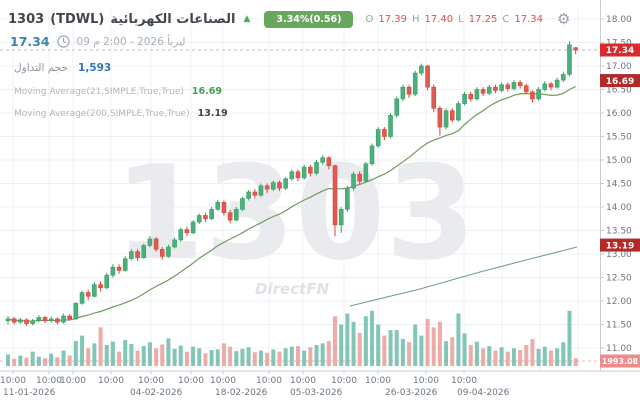  What do you see at coordinates (415, 19) in the screenshot?
I see `high-label: H` at bounding box center [415, 19].